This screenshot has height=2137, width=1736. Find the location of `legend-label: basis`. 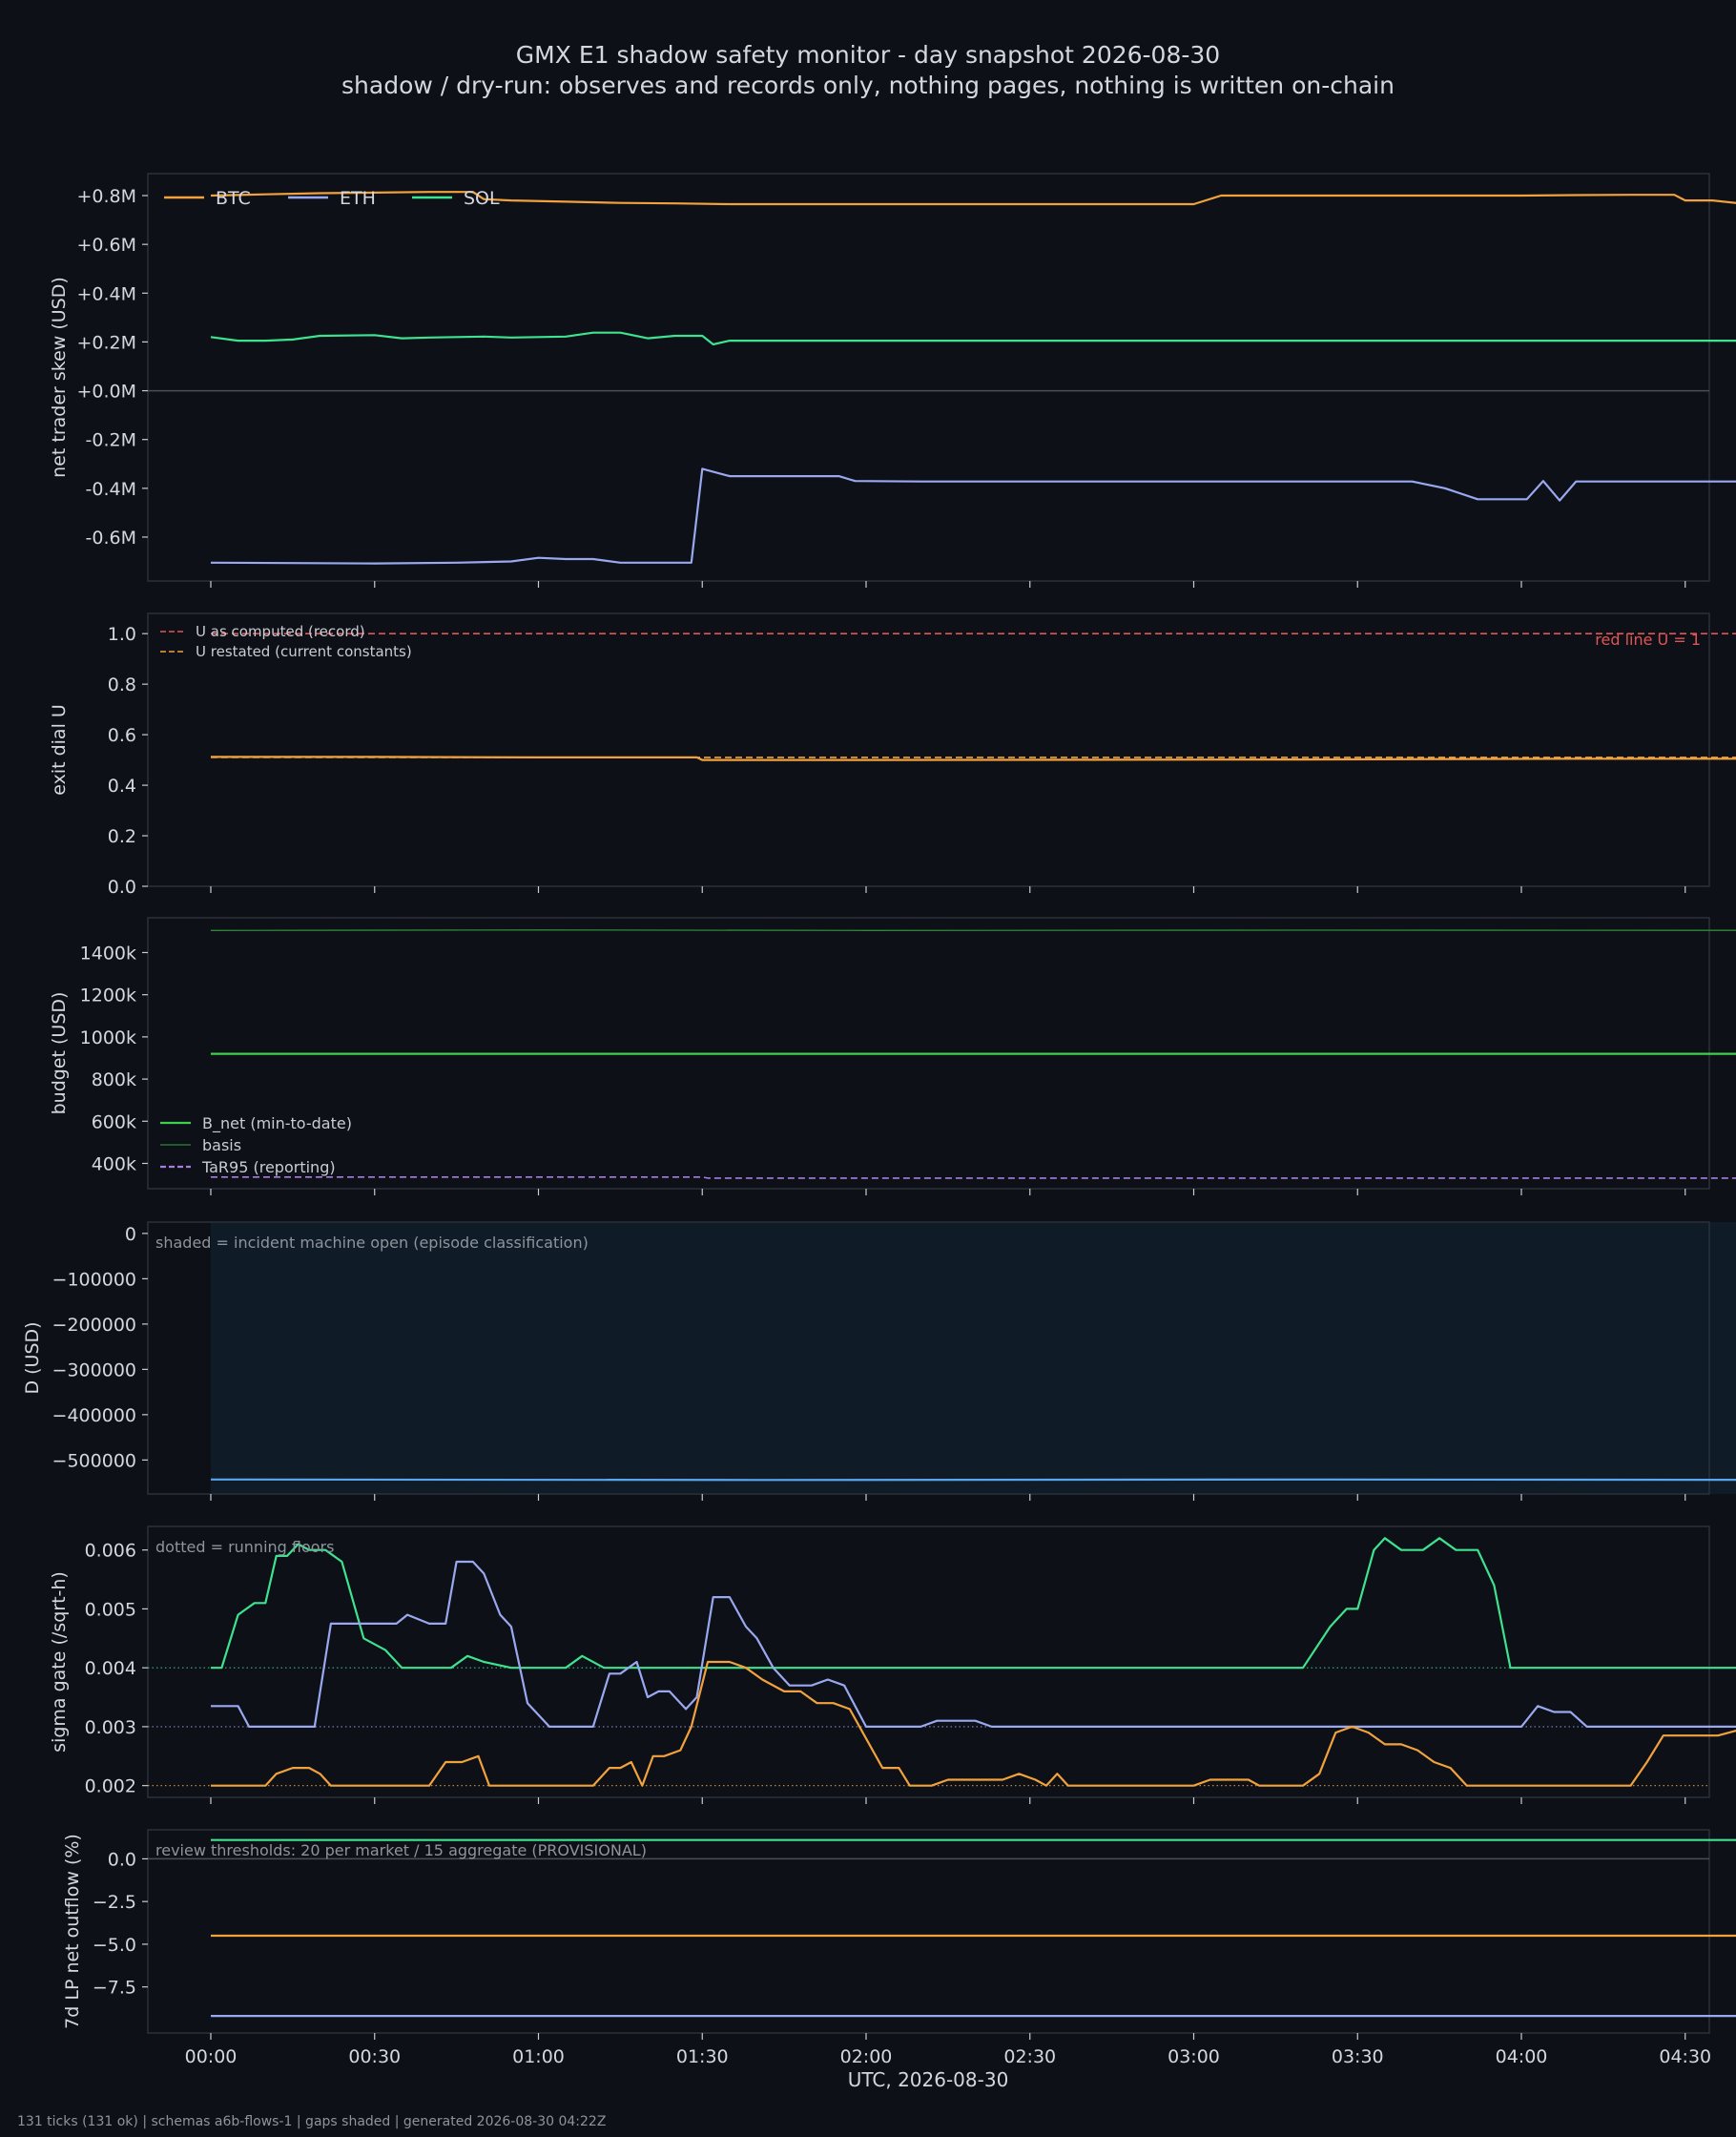

legend-label: basis is located at coordinates (221, 1145).